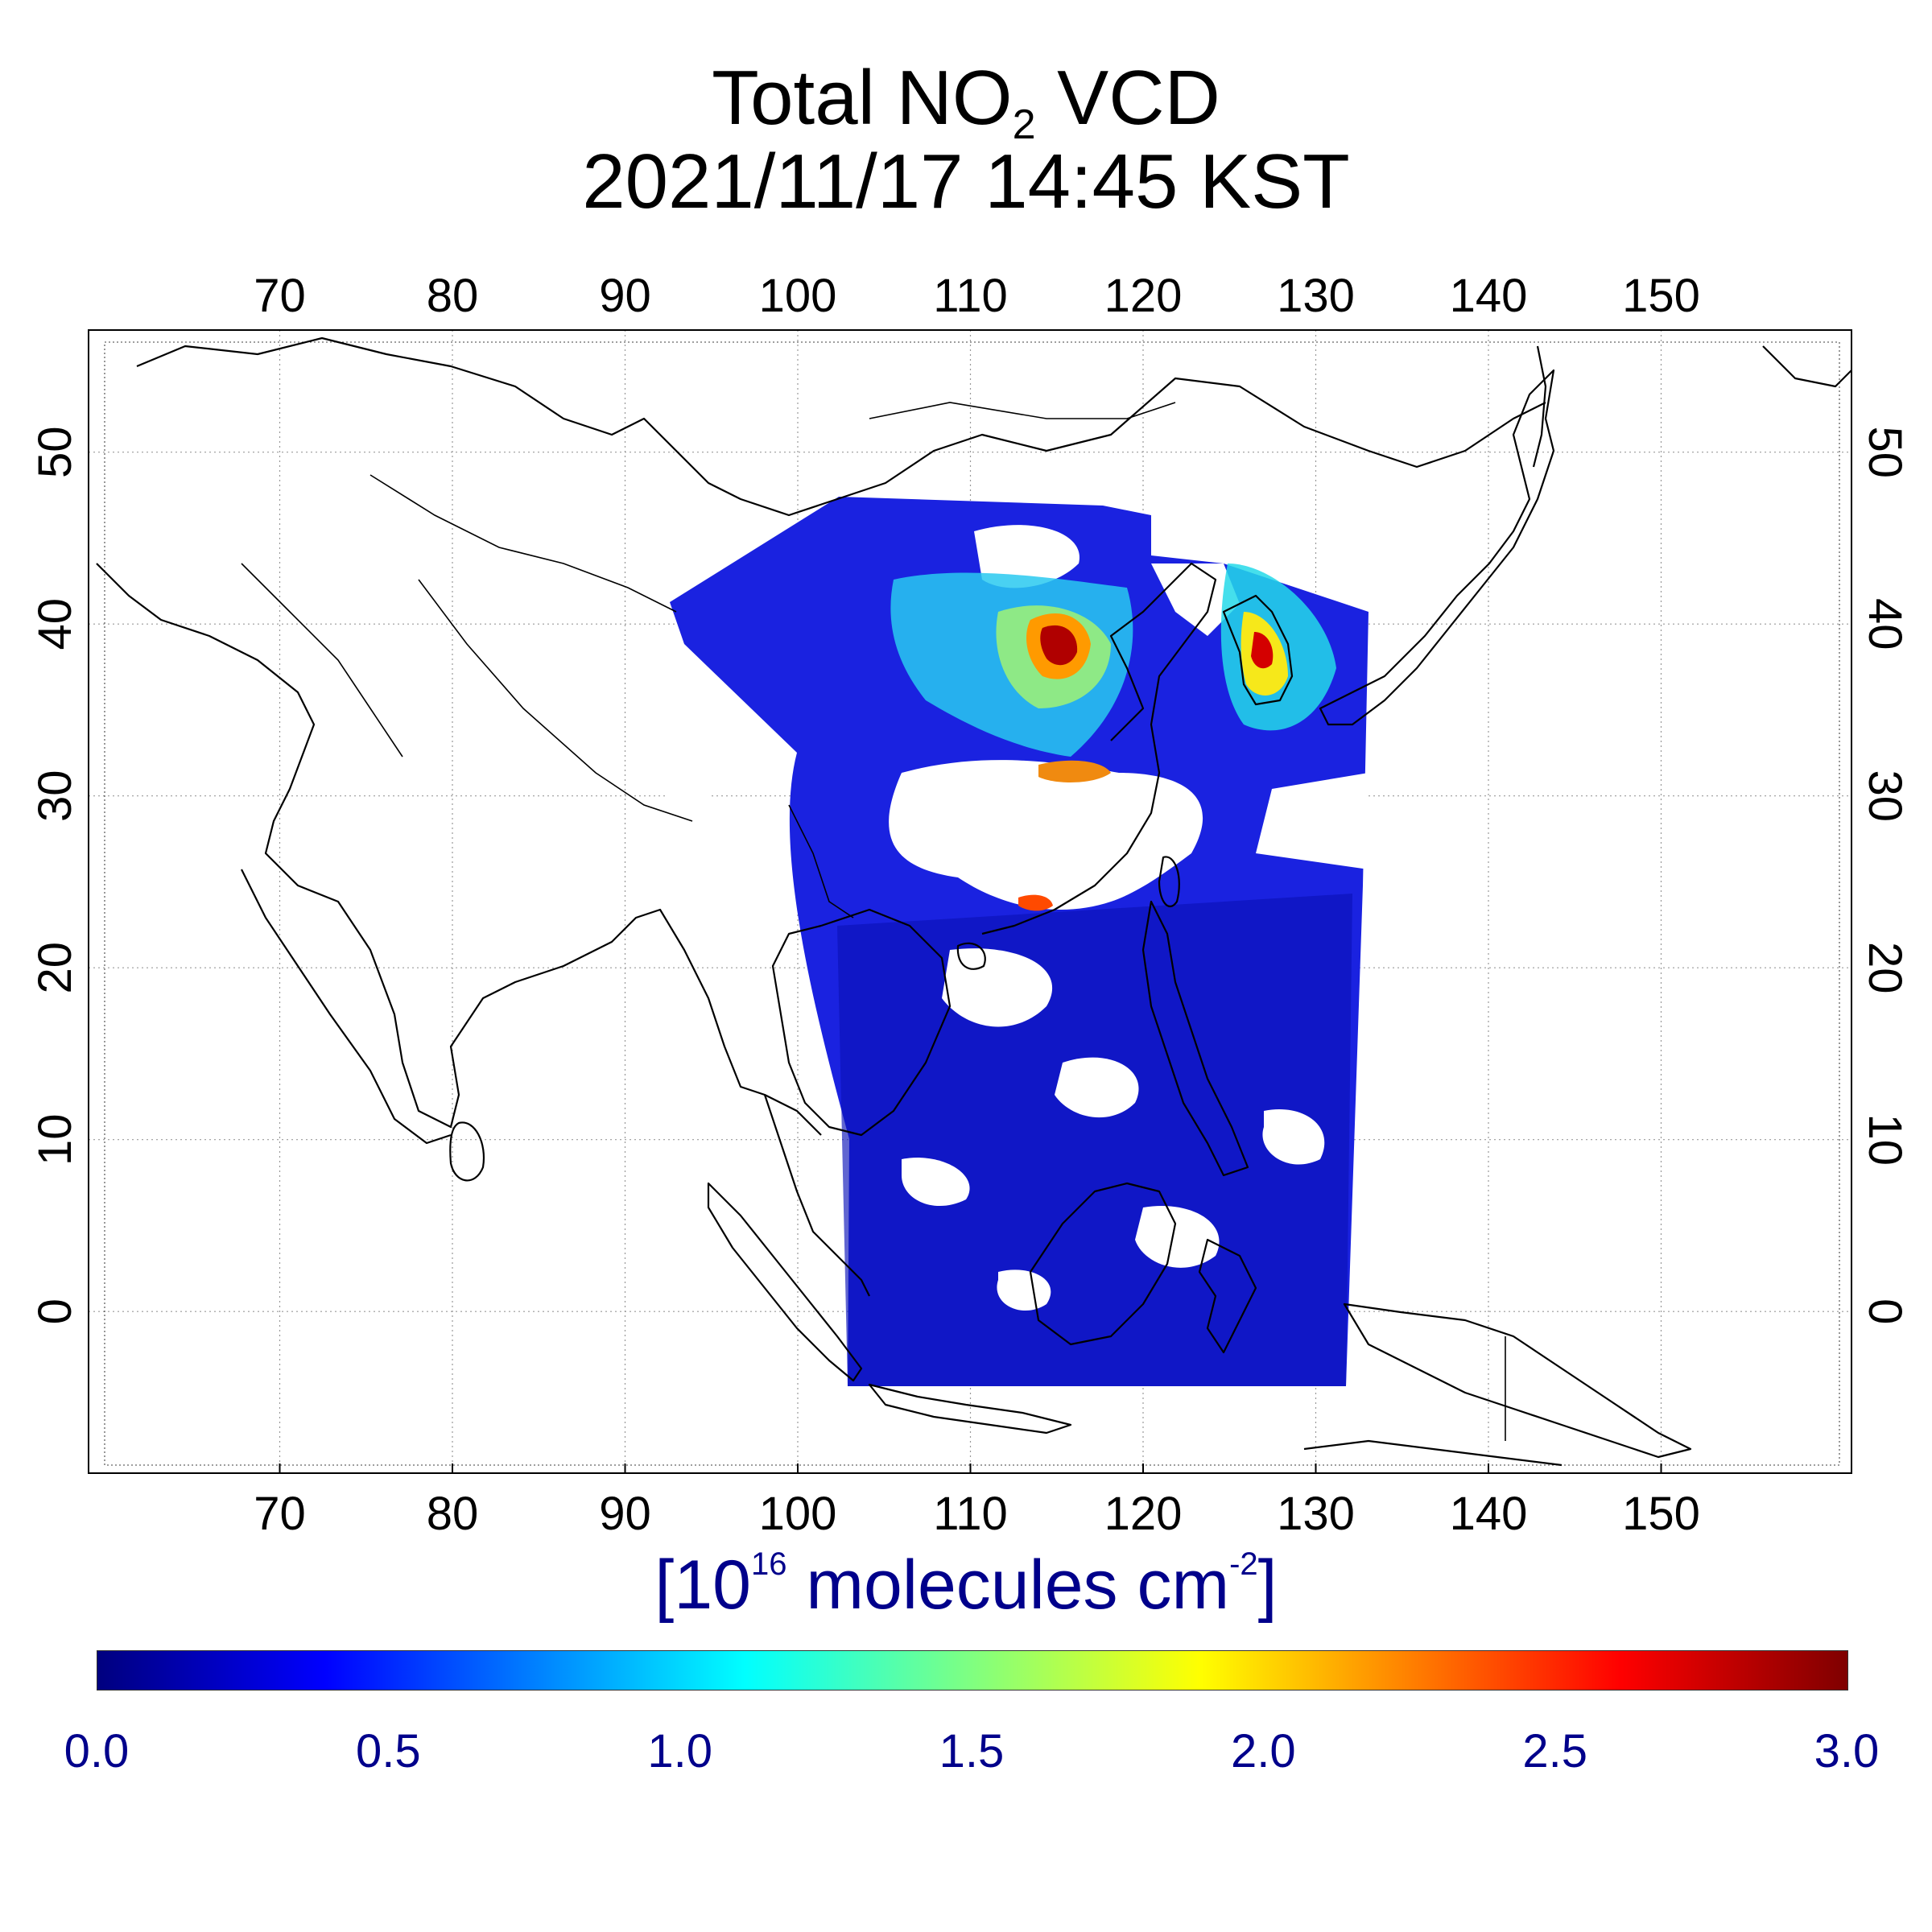 This screenshot has width=1932, height=1932. I want to click on units-exponent-2: -2, so click(1243, 1564).